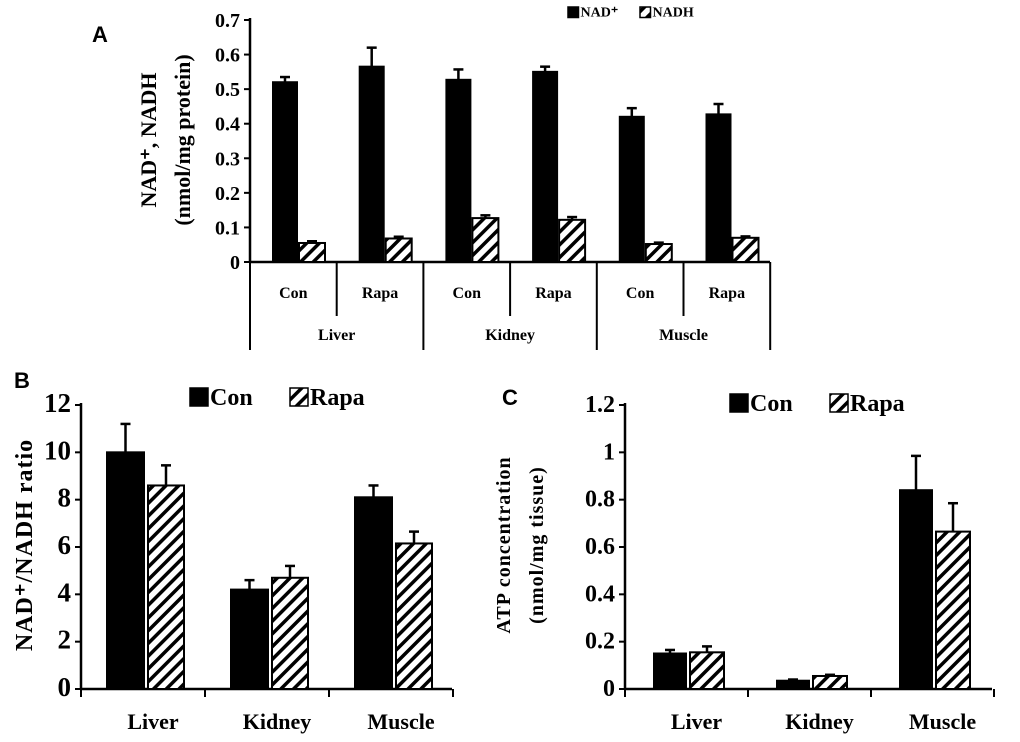 This screenshot has height=742, width=1020. I want to click on panel-b-y-tick-label: 6, so click(65, 545).